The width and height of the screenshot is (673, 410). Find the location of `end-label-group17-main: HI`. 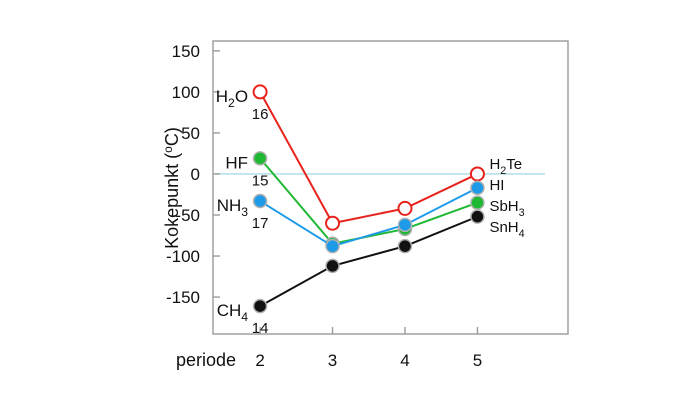

end-label-group17-main: HI is located at coordinates (496, 185).